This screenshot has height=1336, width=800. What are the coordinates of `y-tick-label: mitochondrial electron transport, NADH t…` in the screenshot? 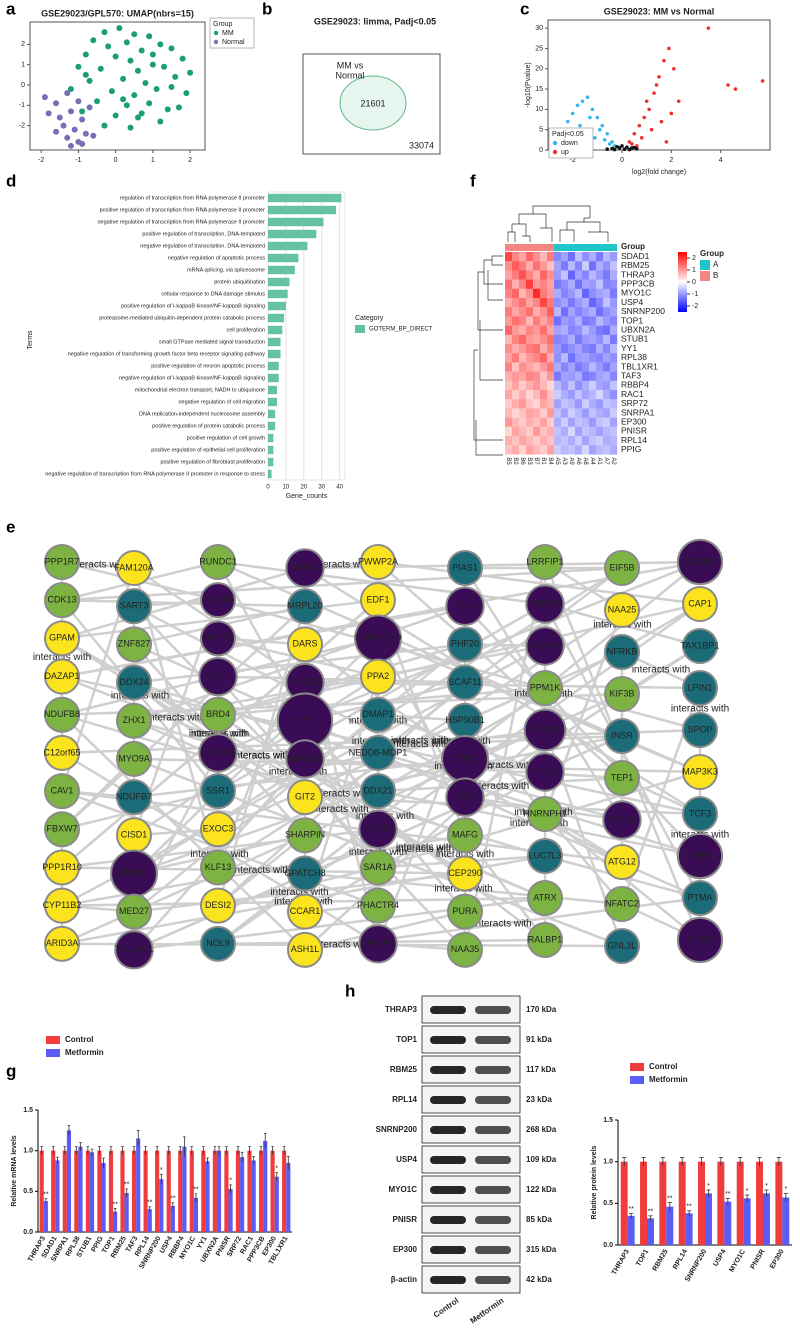 It's located at (200, 390).